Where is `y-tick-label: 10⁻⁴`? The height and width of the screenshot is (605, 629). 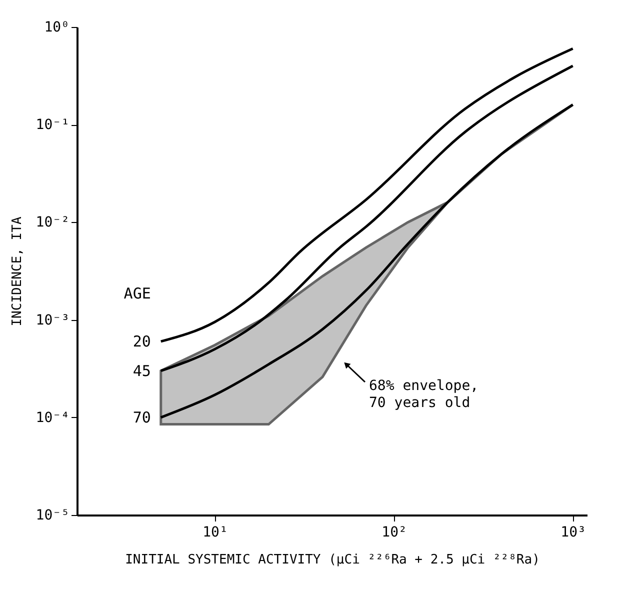
y-tick-label: 10⁻⁴ is located at coordinates (53, 418).